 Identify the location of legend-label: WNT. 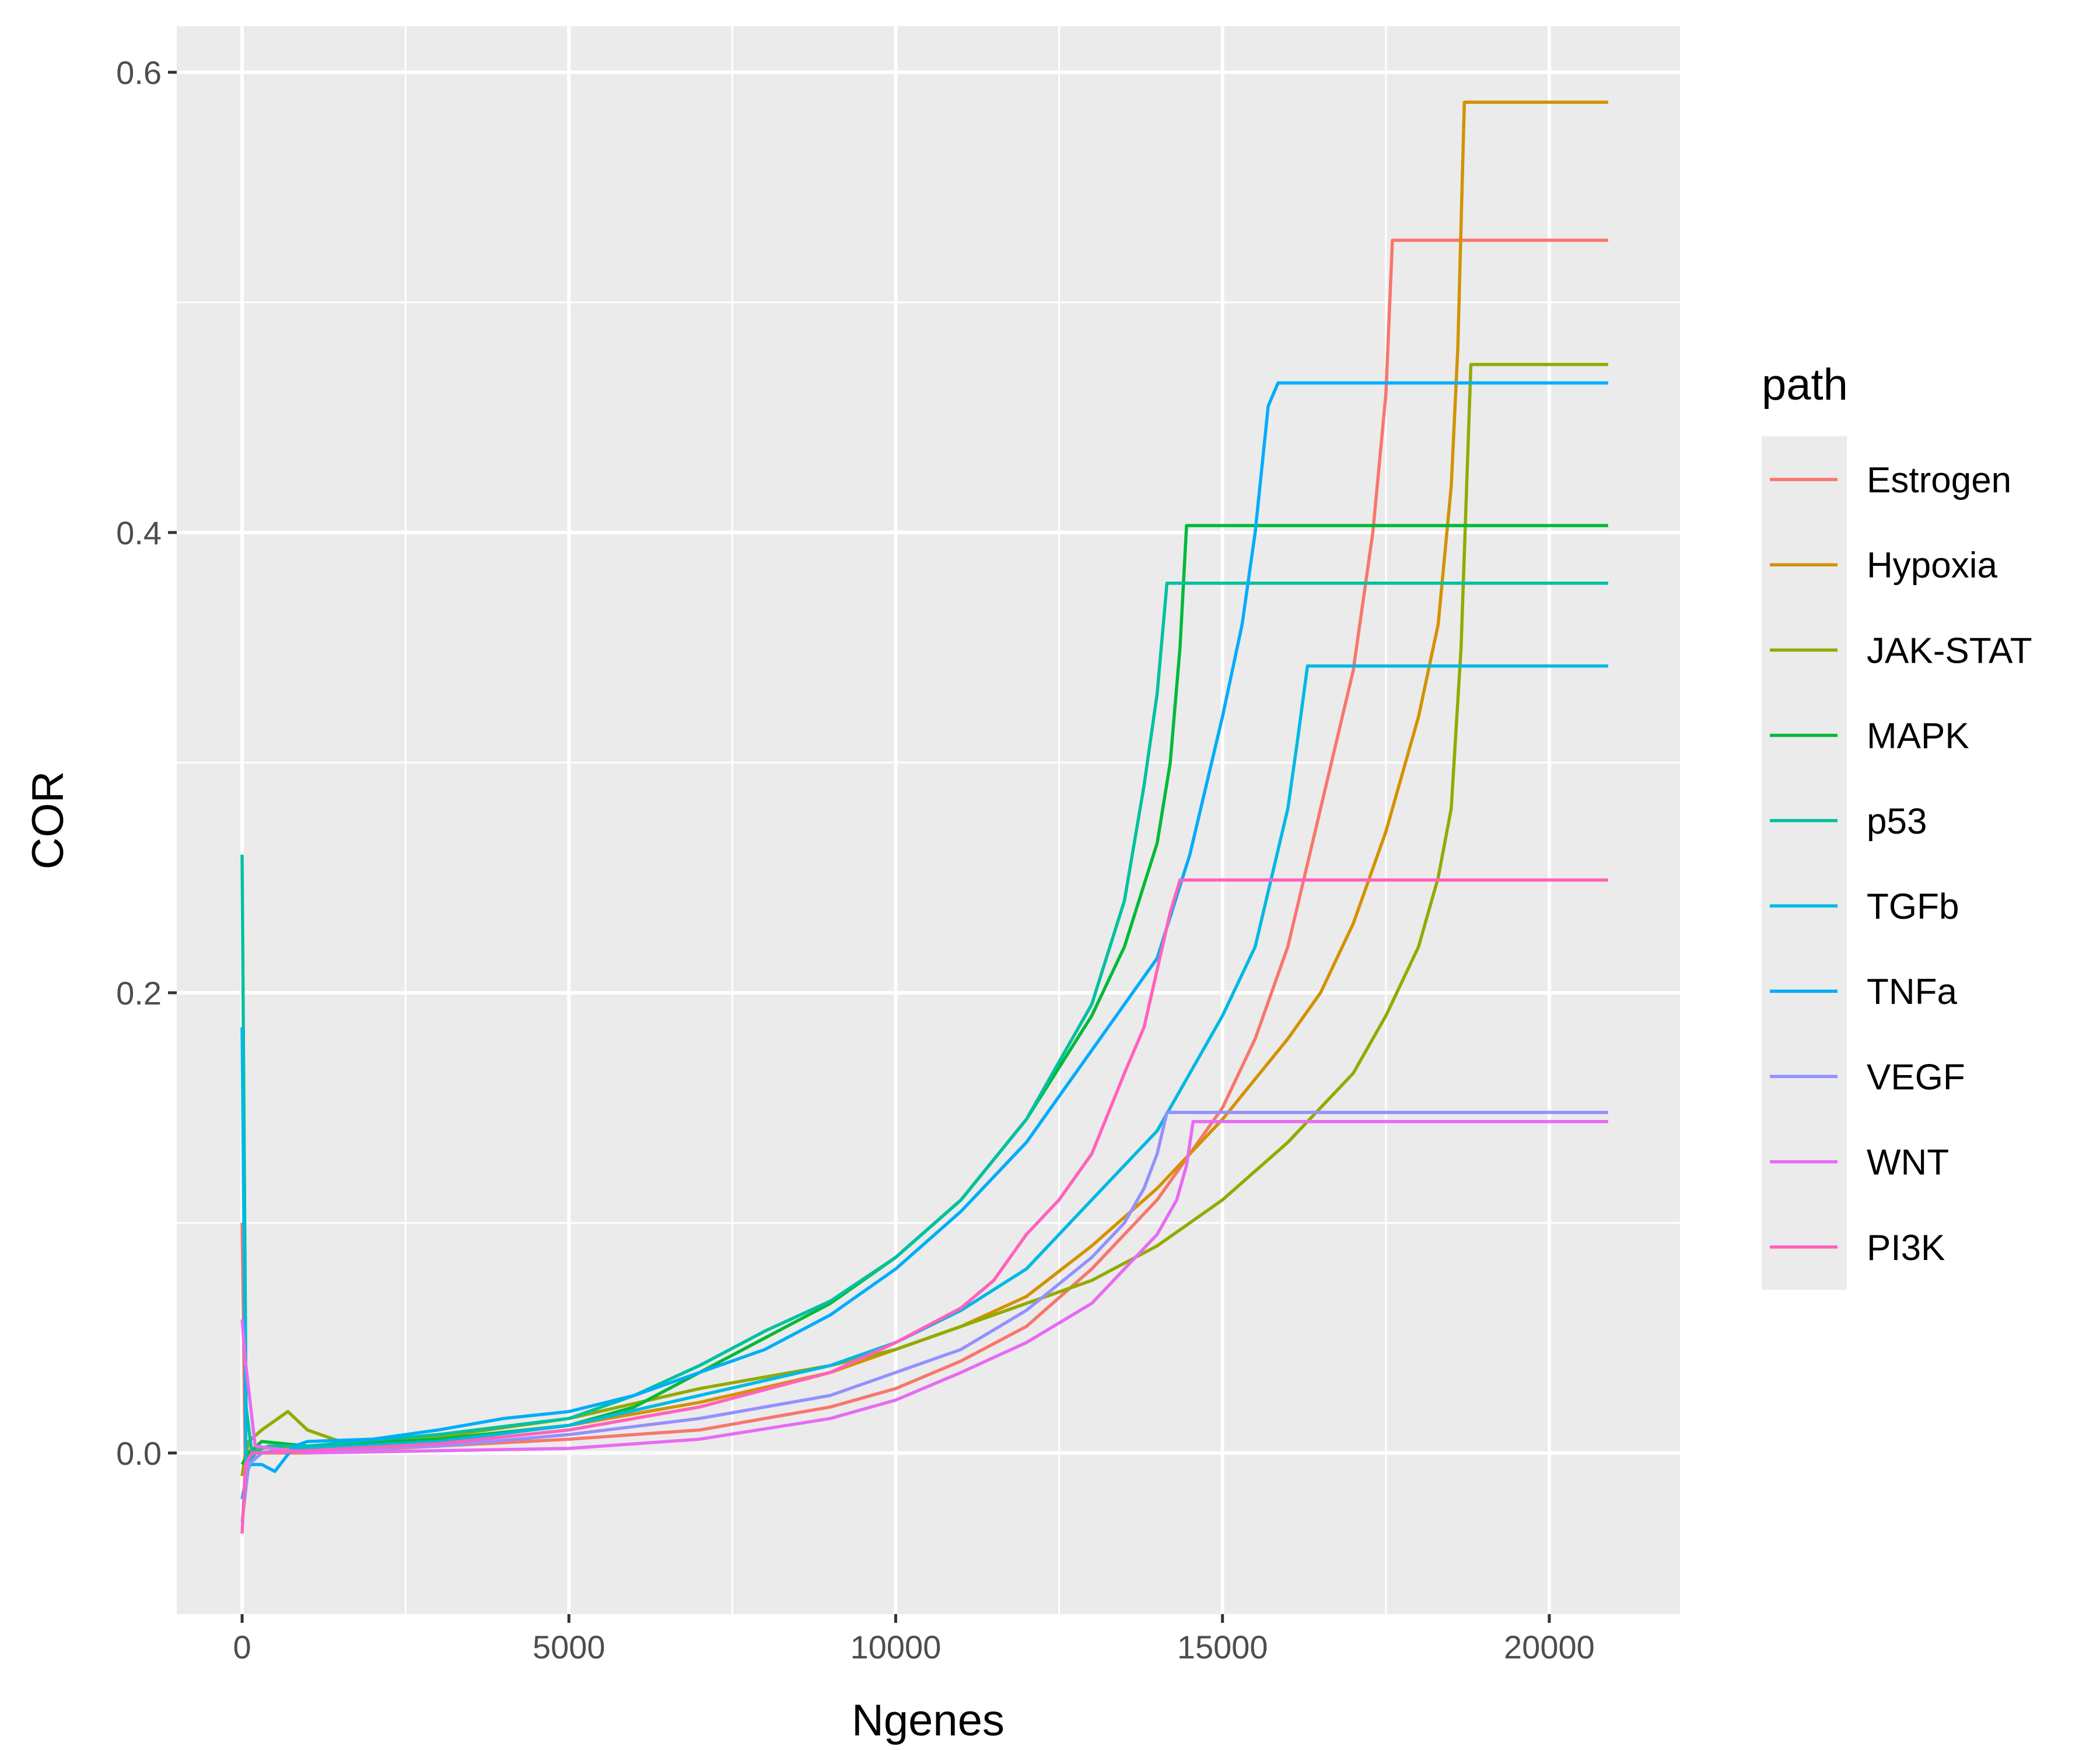
(1908, 1163).